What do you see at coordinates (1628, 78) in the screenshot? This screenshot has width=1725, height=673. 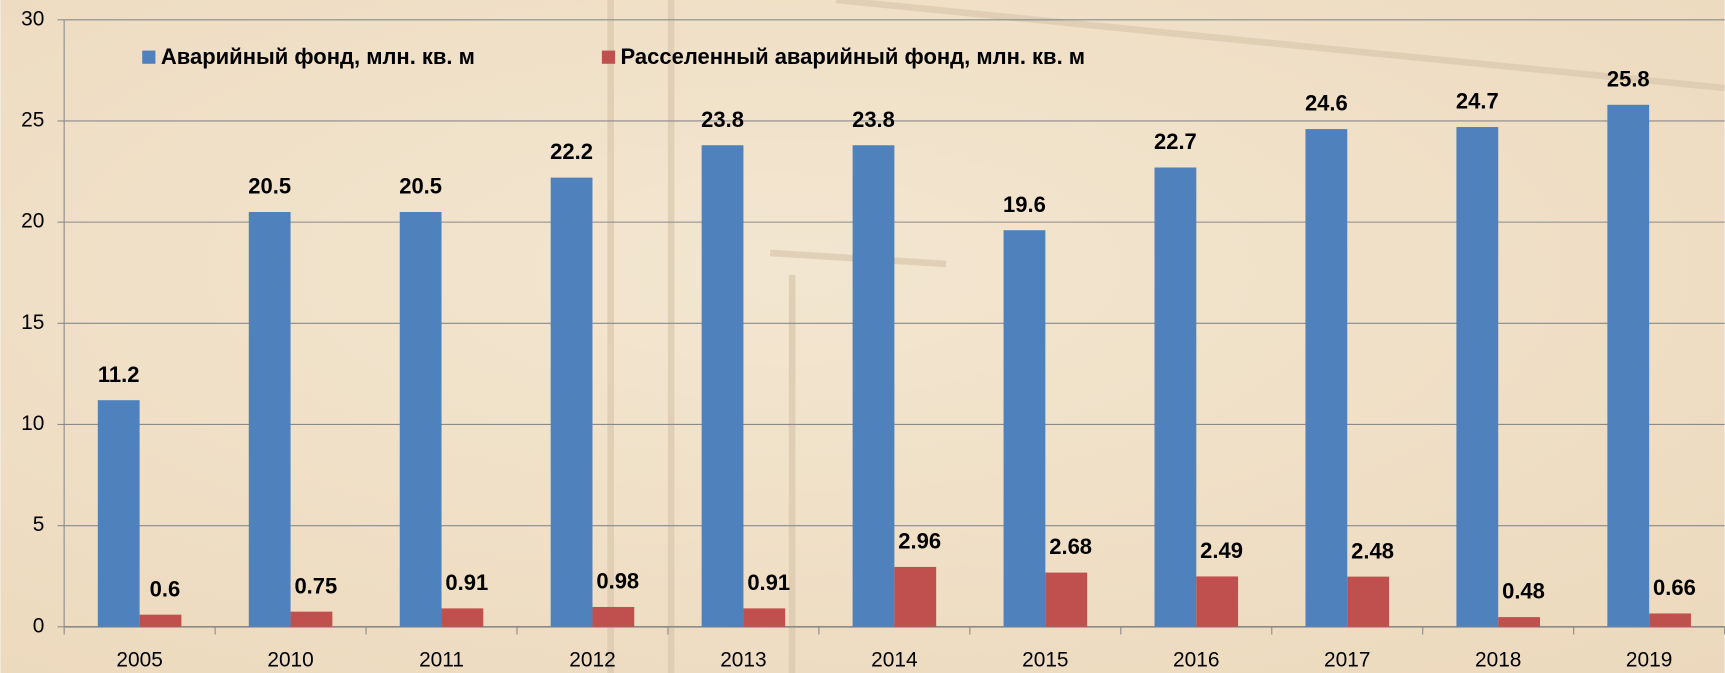 I see `data-label: 25.8` at bounding box center [1628, 78].